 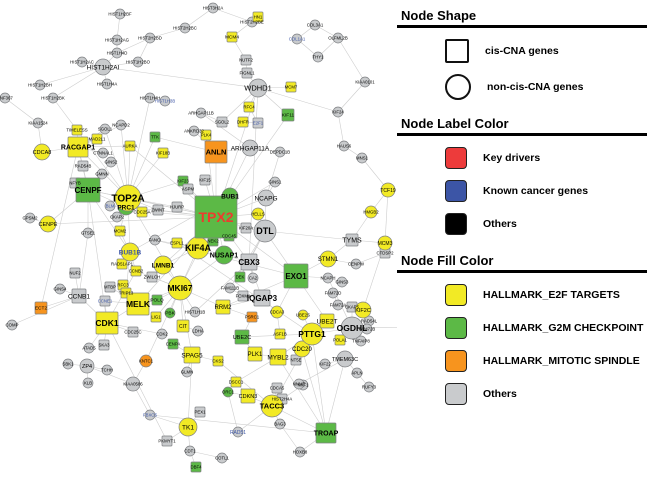 I want to click on graph-node-rfc4, so click(x=249, y=107).